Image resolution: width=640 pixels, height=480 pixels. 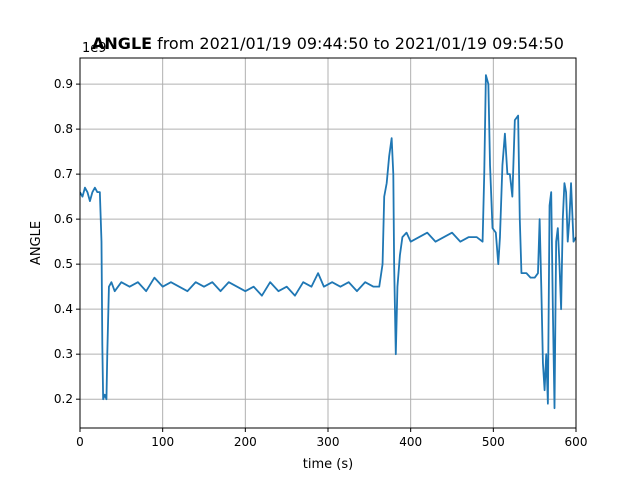 What do you see at coordinates (36, 243) in the screenshot?
I see `y-axis-label: ANGLE` at bounding box center [36, 243].